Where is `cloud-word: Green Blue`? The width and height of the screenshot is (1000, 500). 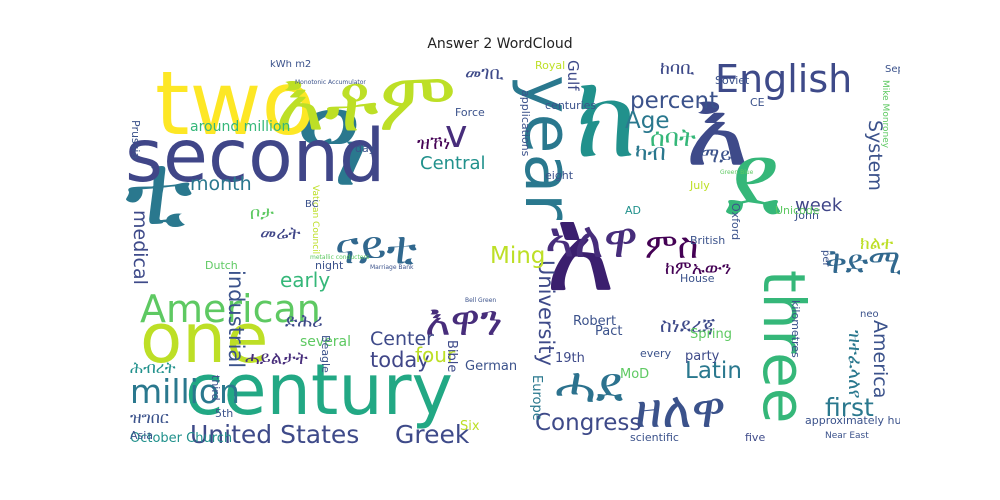 cloud-word: Green Blue is located at coordinates (737, 172).